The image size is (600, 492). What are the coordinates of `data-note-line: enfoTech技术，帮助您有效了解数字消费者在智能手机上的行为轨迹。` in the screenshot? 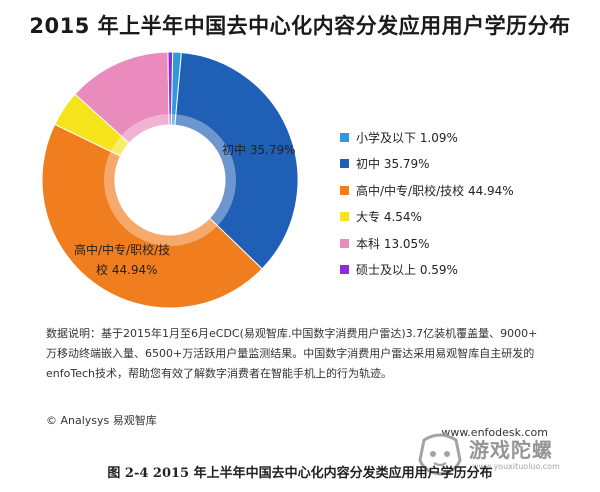 It's located at (219, 373).